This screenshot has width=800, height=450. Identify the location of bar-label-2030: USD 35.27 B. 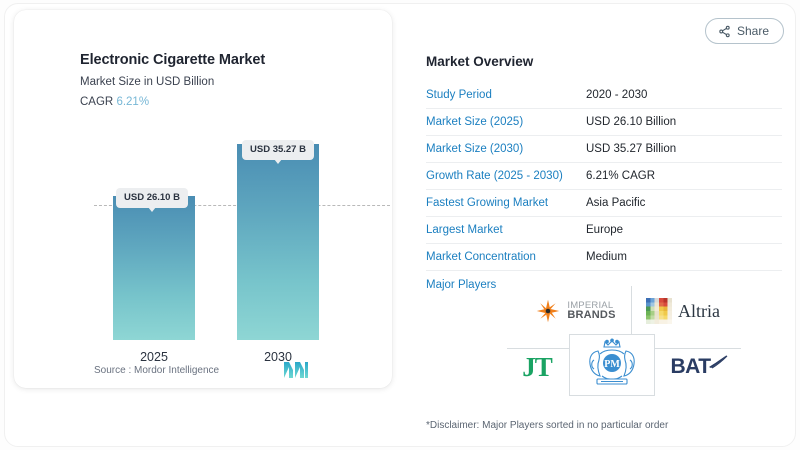
(278, 152).